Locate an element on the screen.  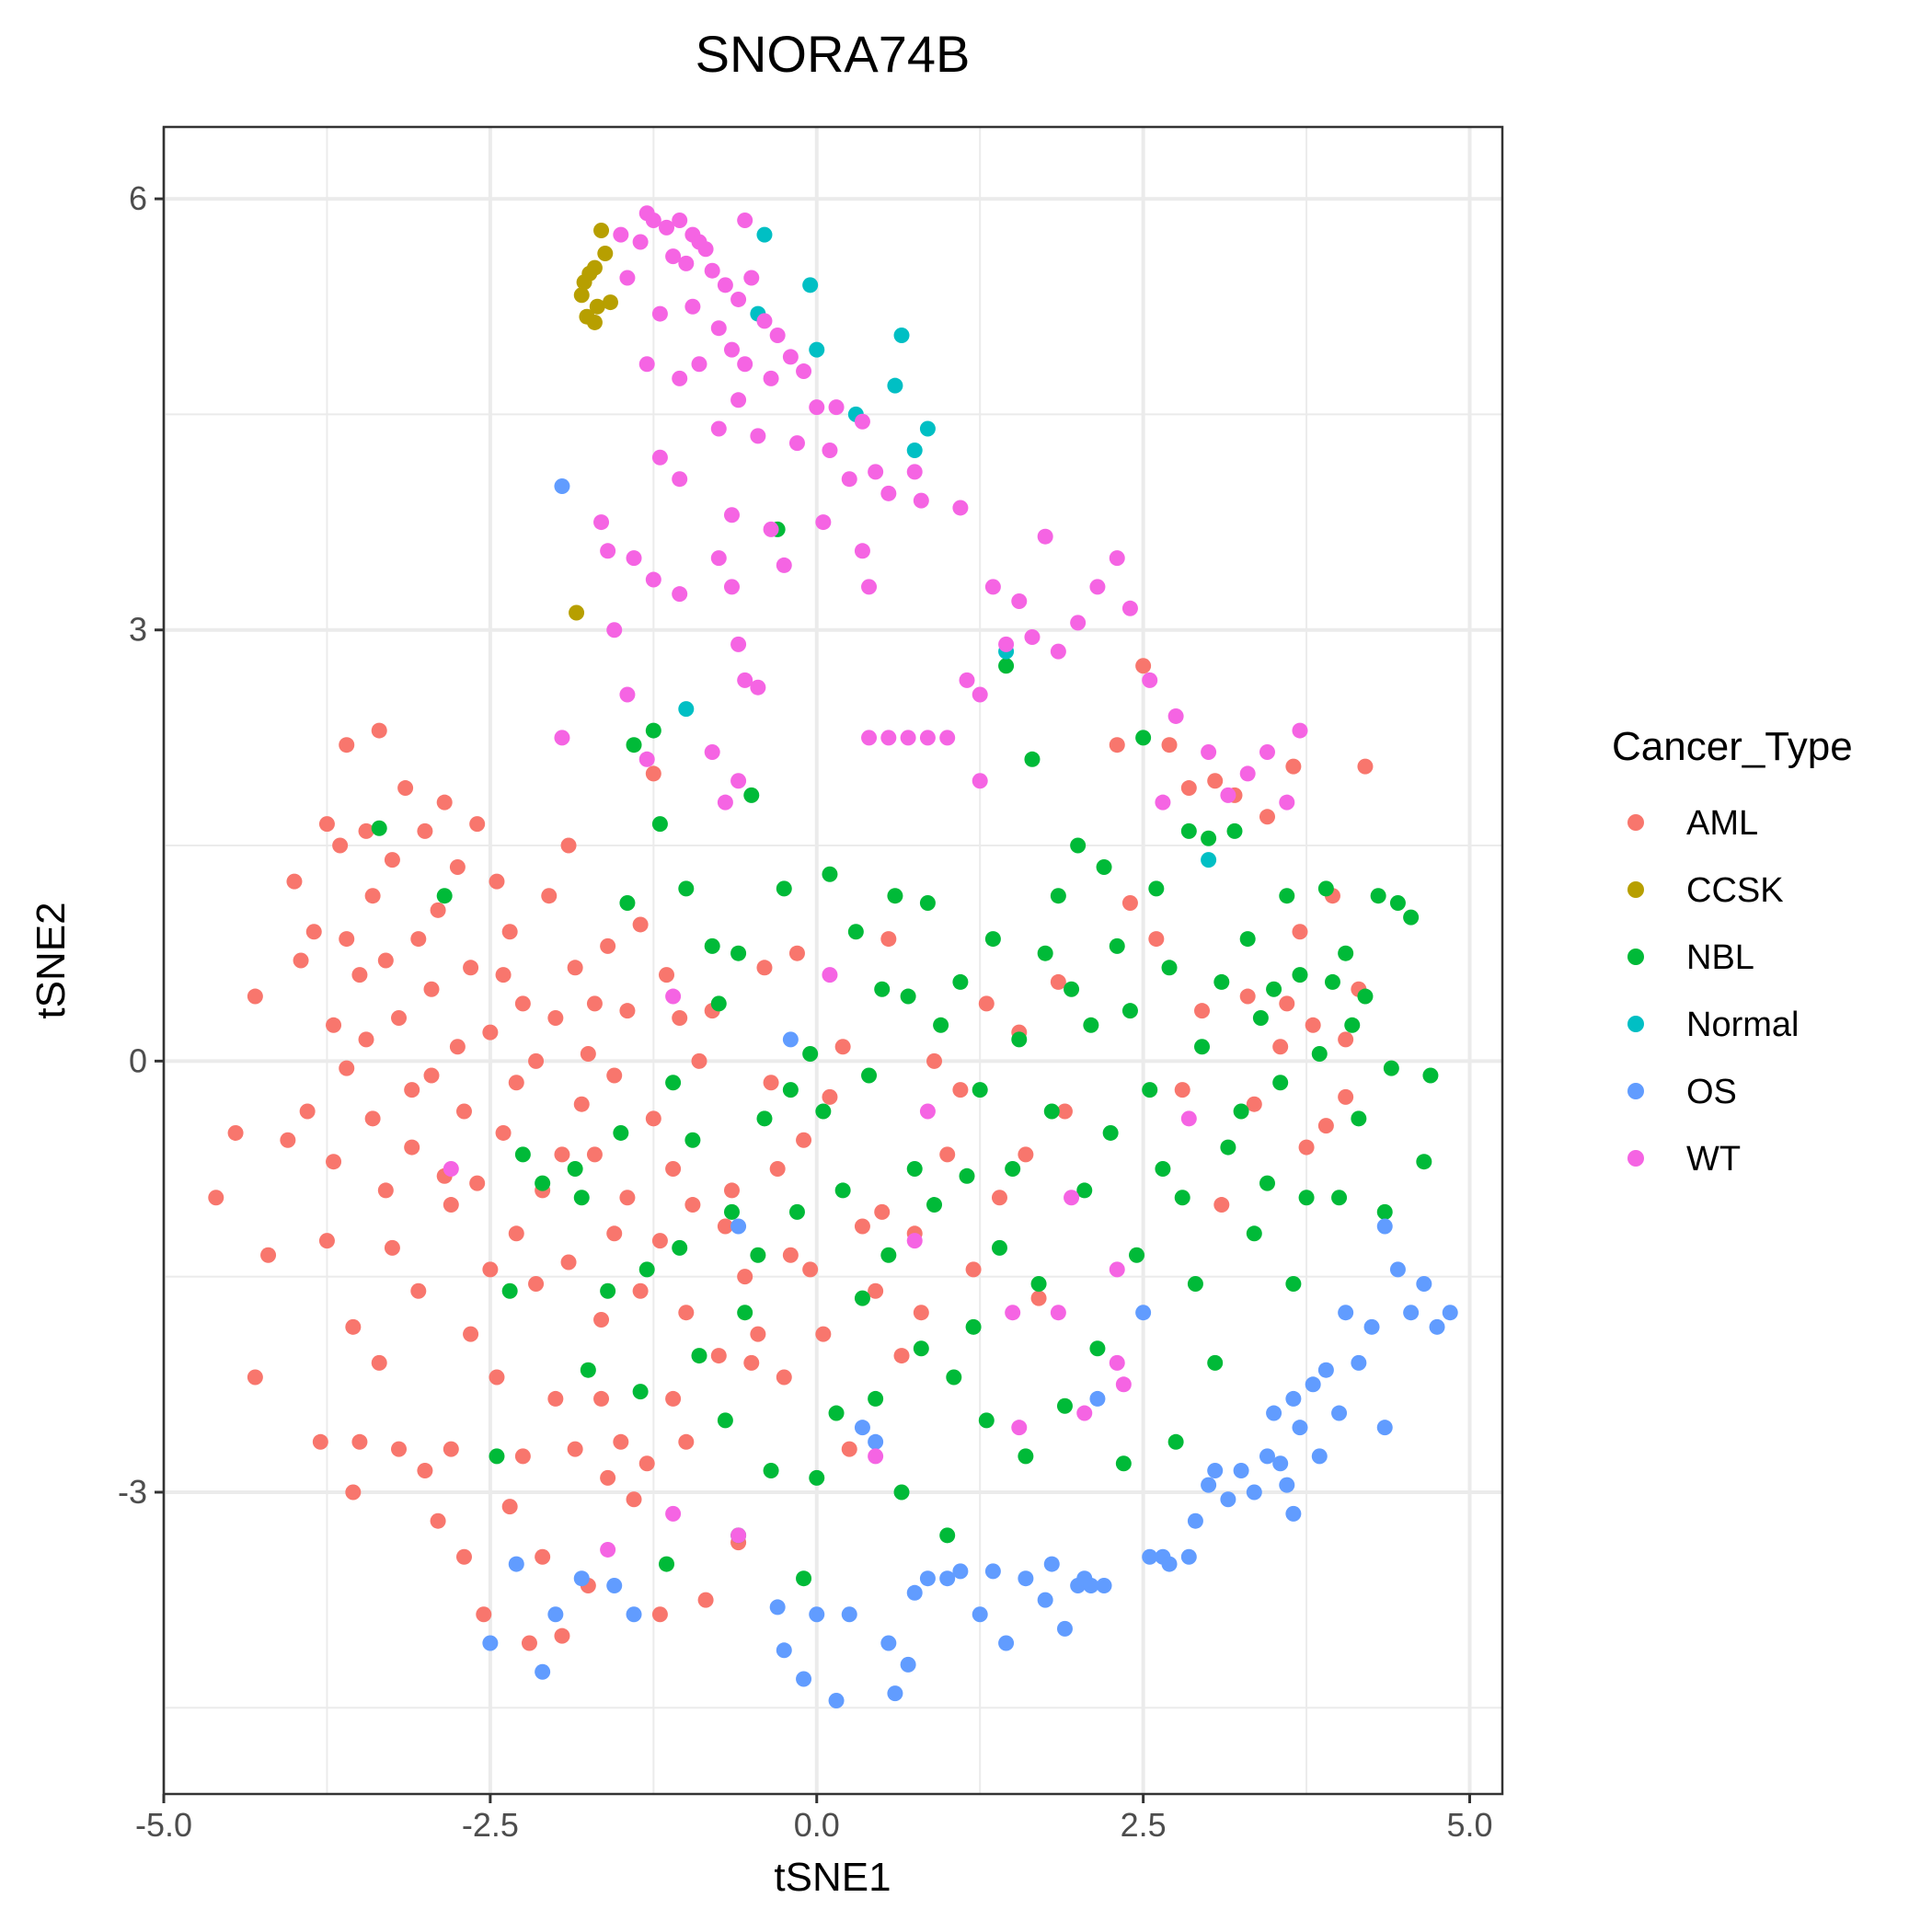
legend-key is located at coordinates (1635, 1158).